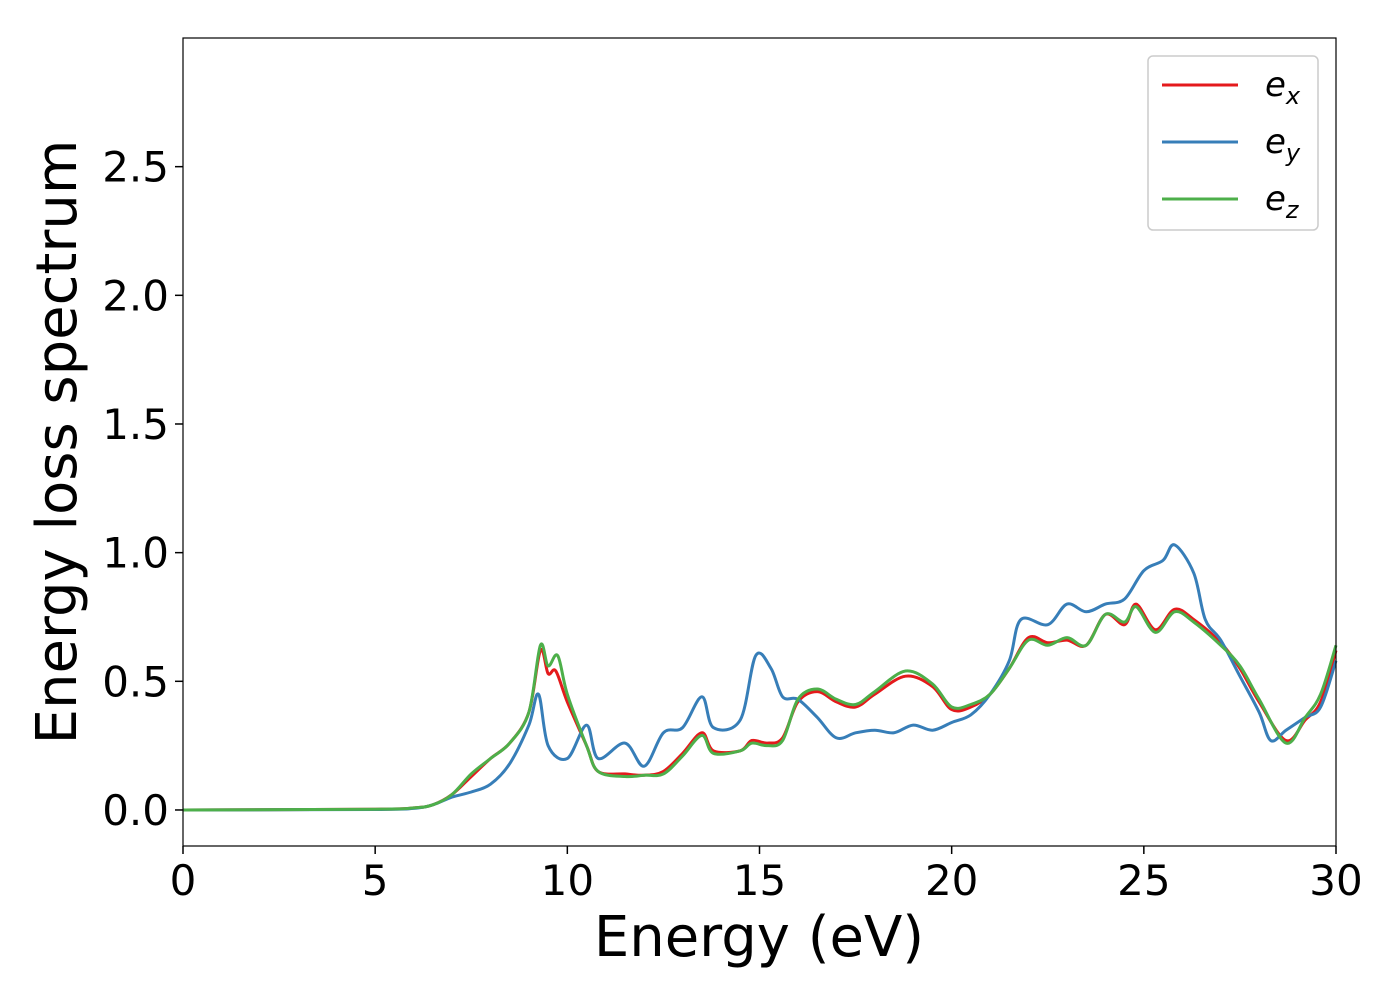 This screenshot has height=1000, width=1400. I want to click on legend-label-ez: ez, so click(1282, 201).